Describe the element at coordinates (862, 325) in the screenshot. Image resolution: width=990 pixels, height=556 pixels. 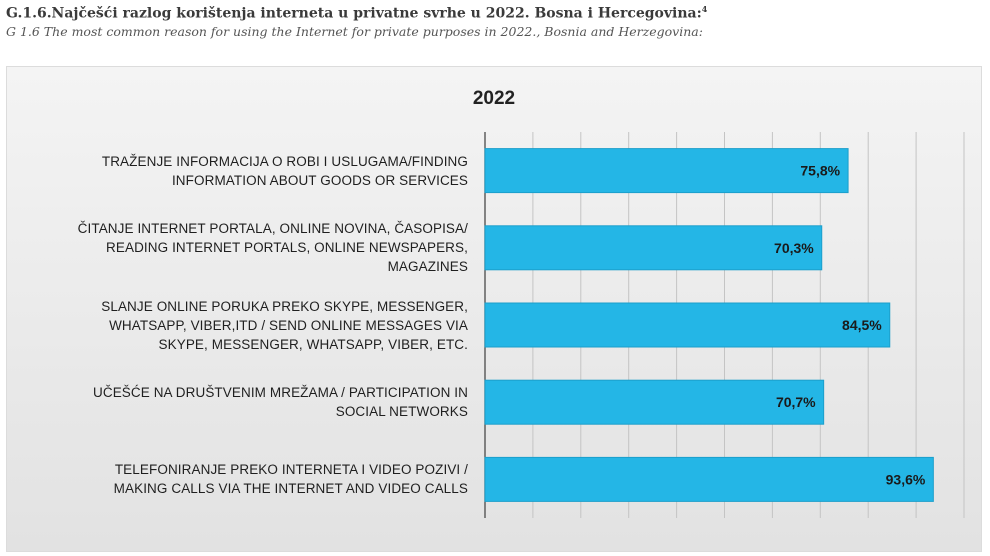
I see `data-label: 84,5%` at that location.